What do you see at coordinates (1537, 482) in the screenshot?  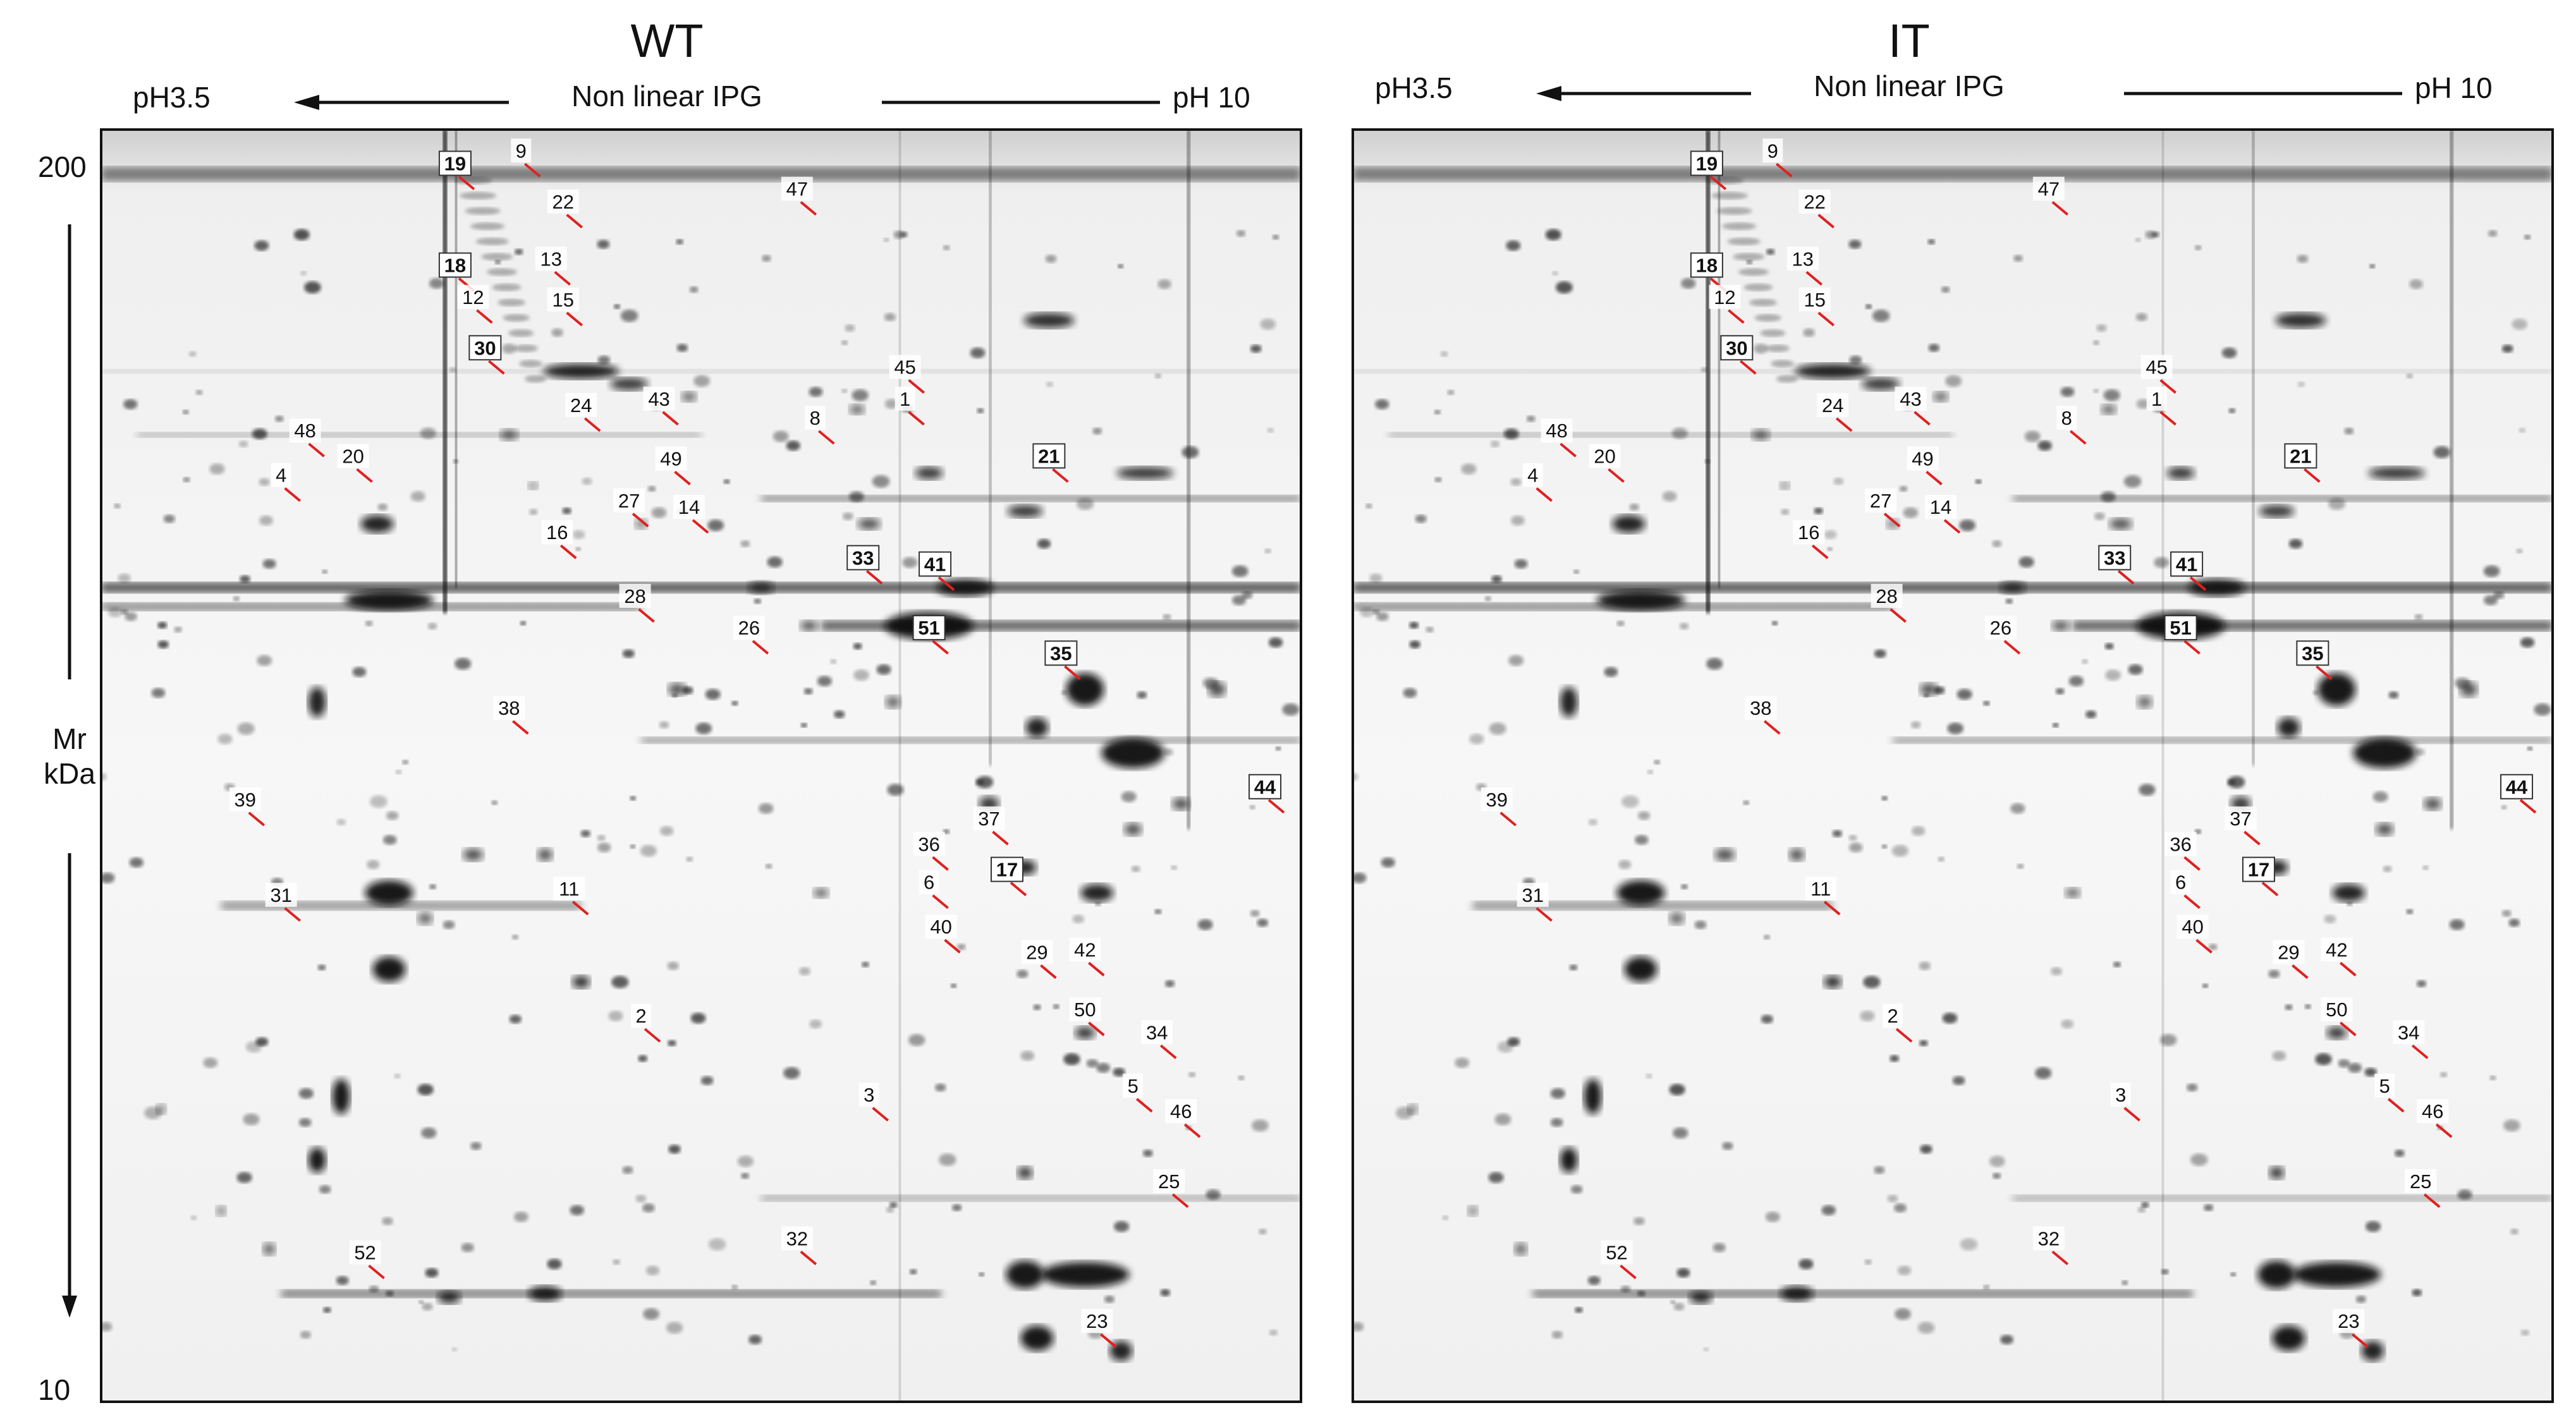 I see `spot-marker-4: 4` at bounding box center [1537, 482].